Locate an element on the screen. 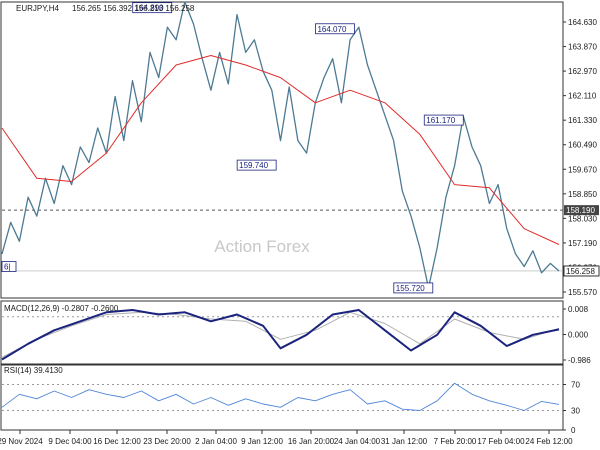 This screenshot has height=450, width=600. current-price-label: 156.258 is located at coordinates (580, 271).